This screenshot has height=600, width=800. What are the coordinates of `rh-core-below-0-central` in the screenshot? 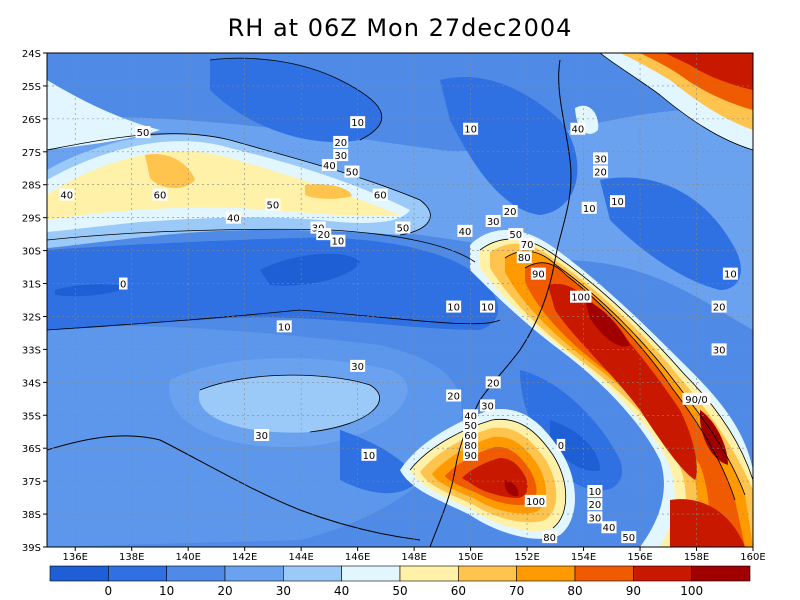 It's located at (310, 269).